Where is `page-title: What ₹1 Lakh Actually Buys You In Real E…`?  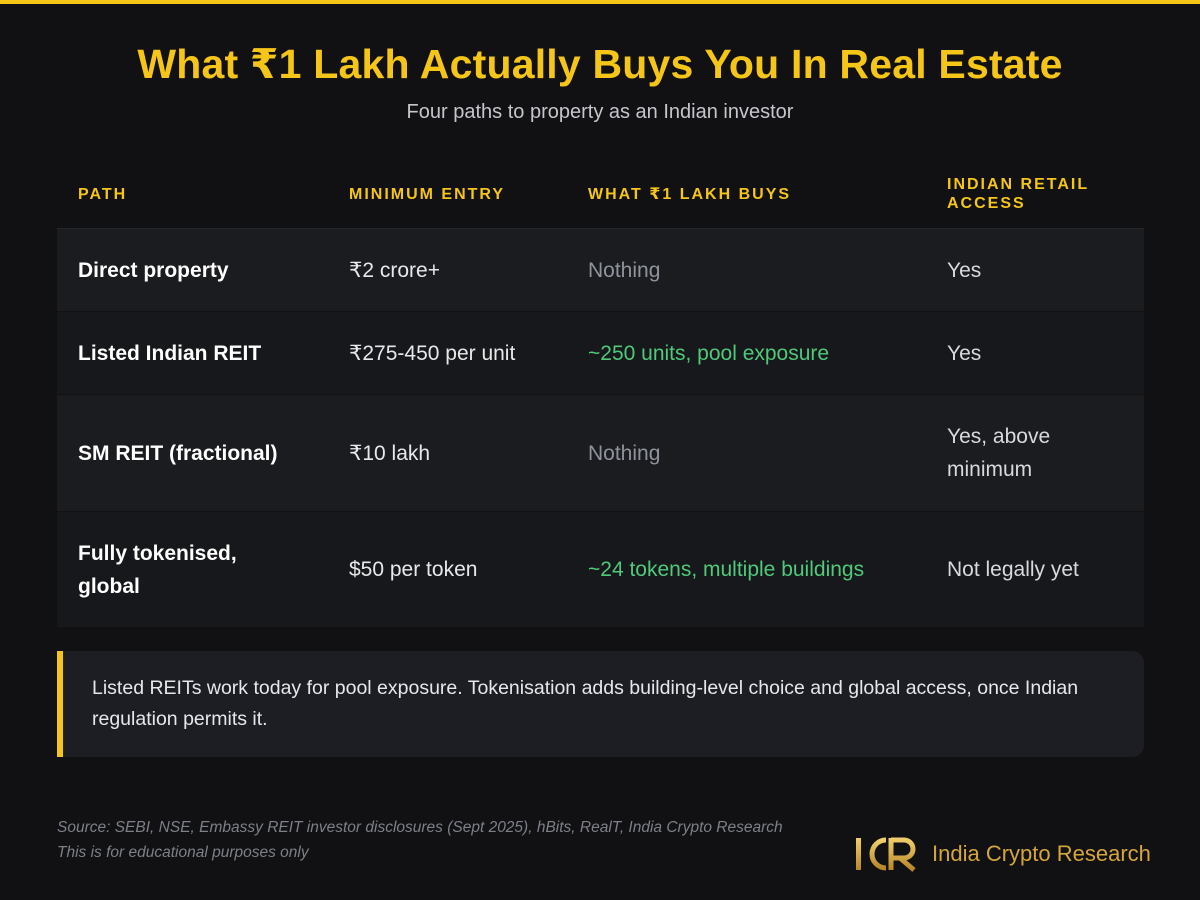
page-title: What ₹1 Lakh Actually Buys You In Real E… is located at coordinates (600, 64).